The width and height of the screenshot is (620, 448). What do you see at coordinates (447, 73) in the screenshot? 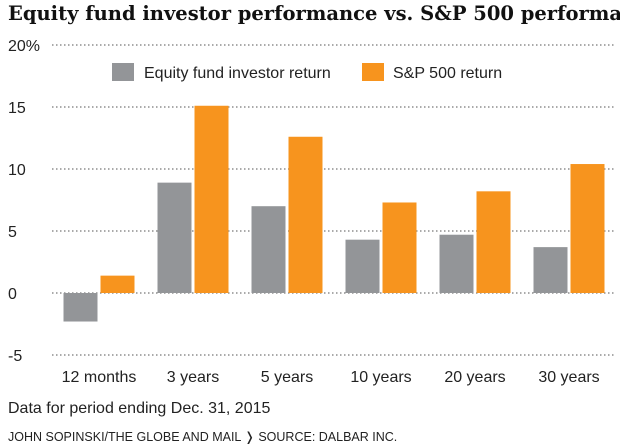
I see `legend-label-sp500: S&P 500 return` at bounding box center [447, 73].